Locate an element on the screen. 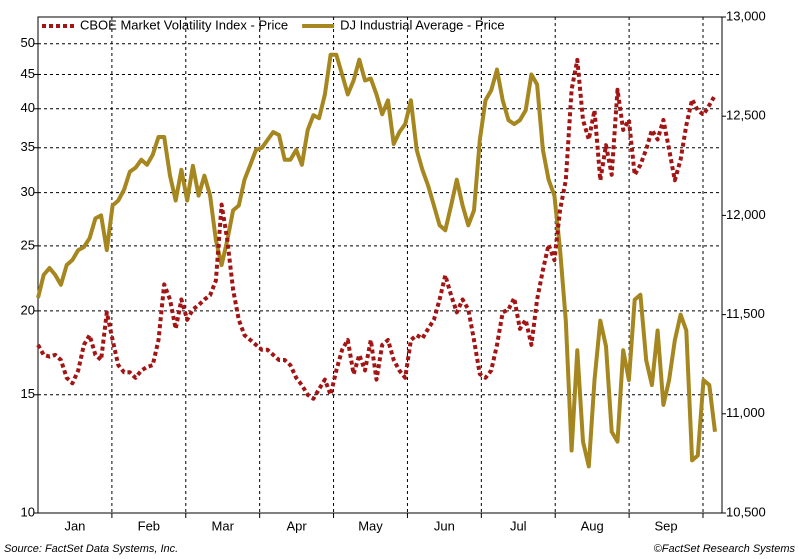 The height and width of the screenshot is (559, 799). x-tick-label: Feb is located at coordinates (149, 525).